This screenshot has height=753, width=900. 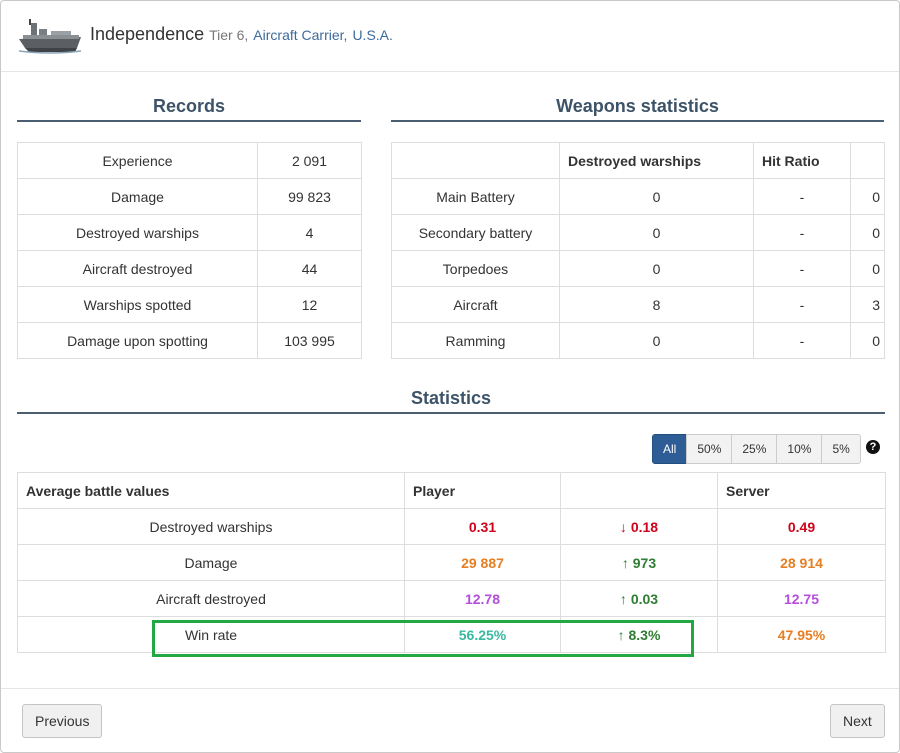 What do you see at coordinates (309, 160) in the screenshot?
I see `record-value: 2 091` at bounding box center [309, 160].